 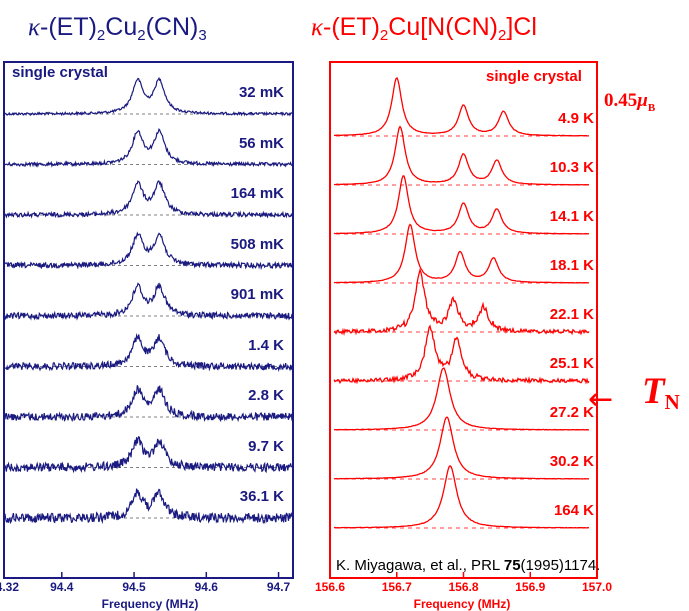 What do you see at coordinates (150, 604) in the screenshot?
I see `left-x-axis-label: Frequency (MHz)` at bounding box center [150, 604].